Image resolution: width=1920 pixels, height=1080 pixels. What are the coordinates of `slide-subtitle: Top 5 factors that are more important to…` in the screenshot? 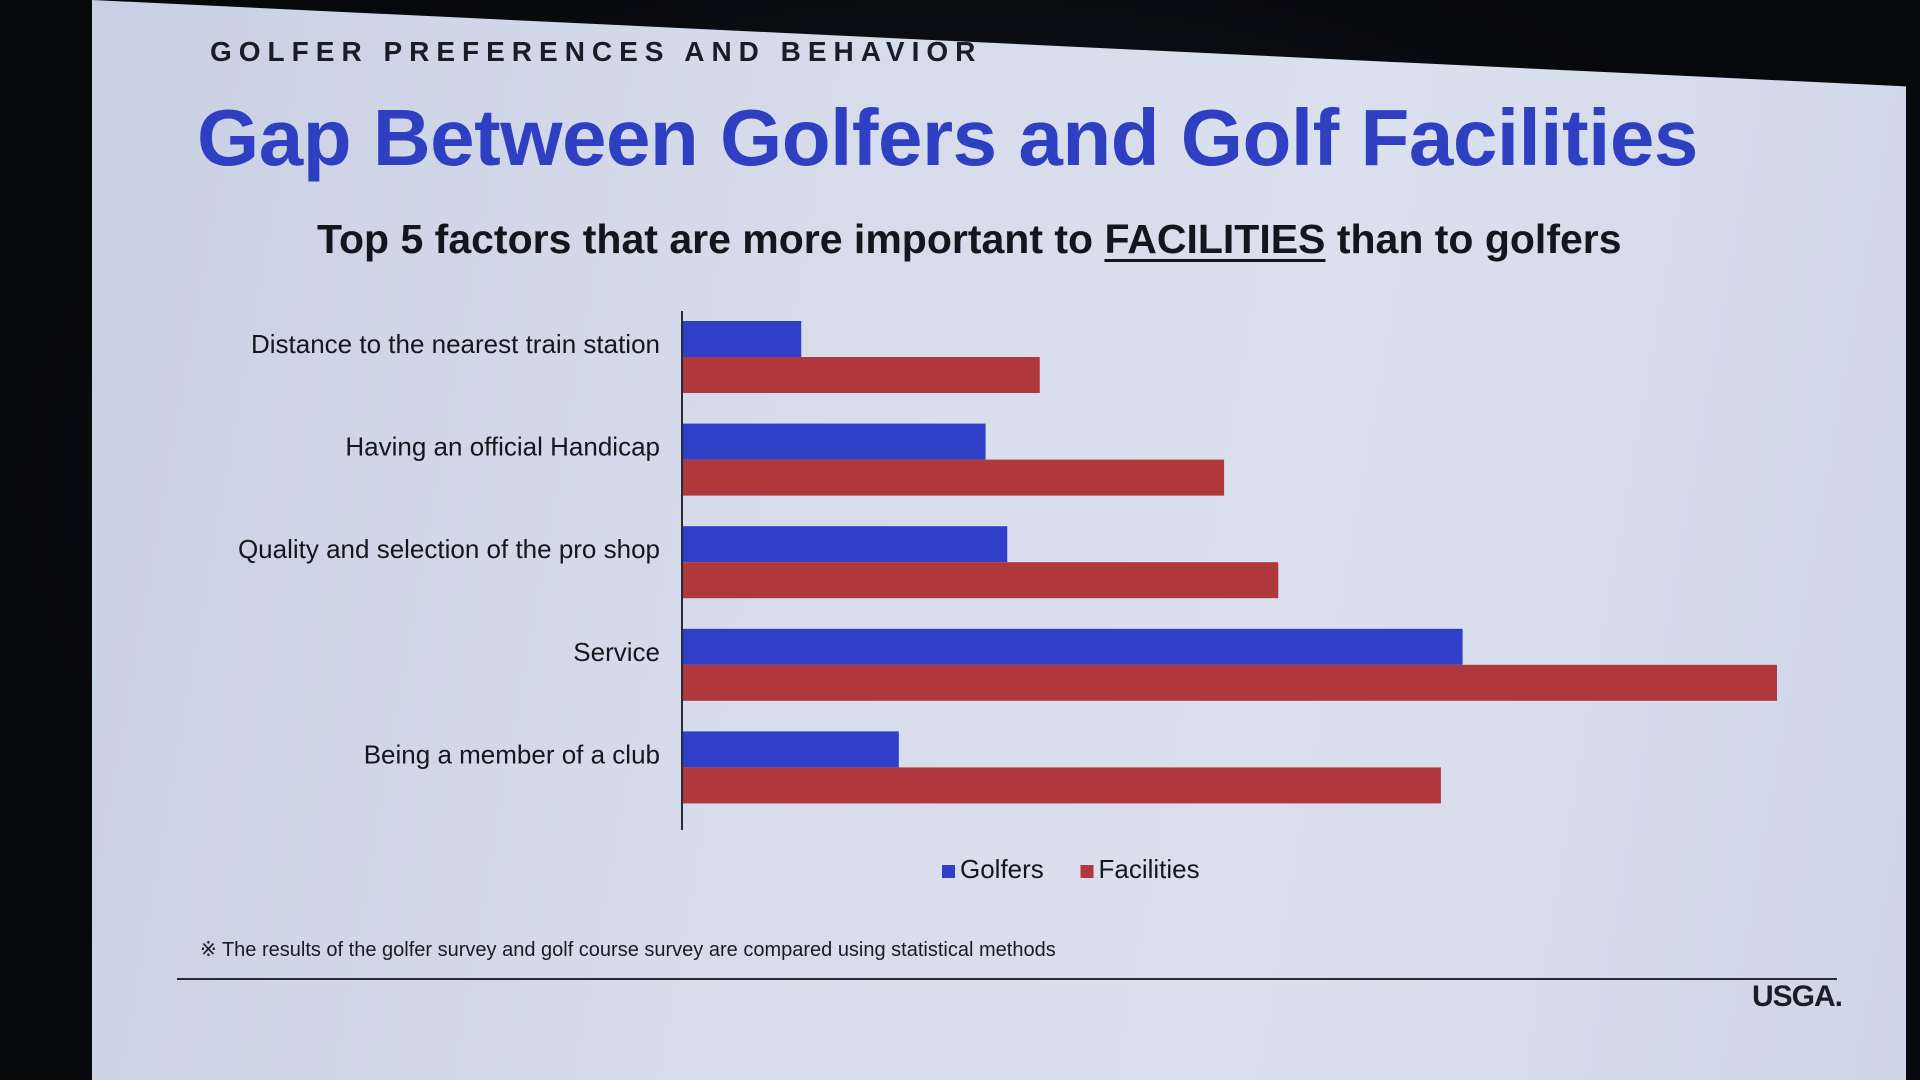 It's located at (969, 239).